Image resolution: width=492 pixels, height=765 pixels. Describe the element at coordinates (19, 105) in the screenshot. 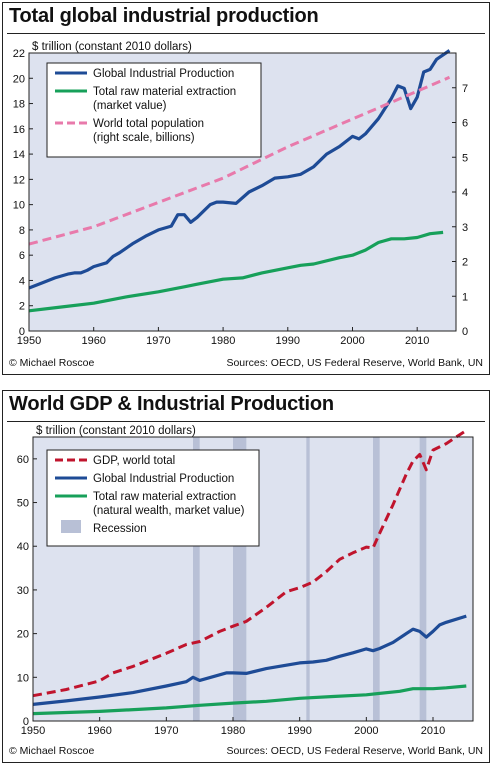

I see `y-tick-label: 18` at that location.